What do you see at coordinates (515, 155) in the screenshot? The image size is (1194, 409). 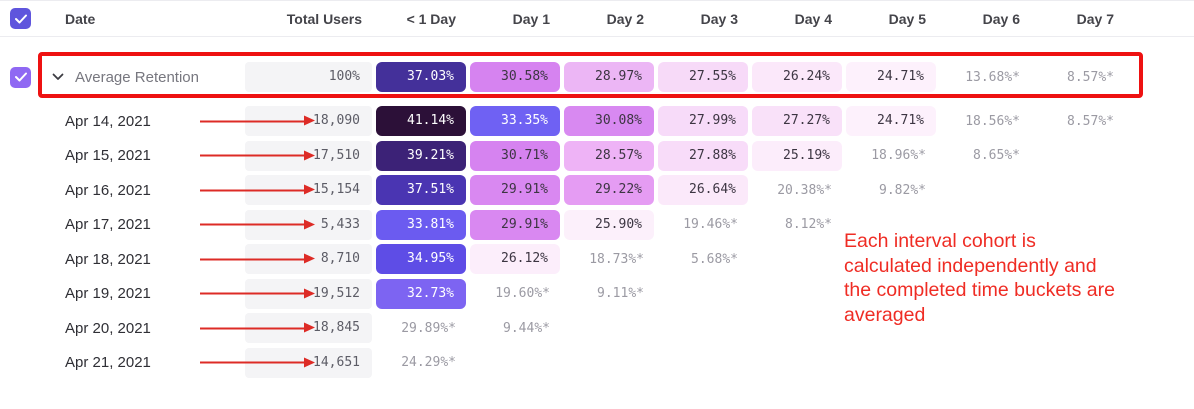 I see `retention-value-pill: 30.71%` at bounding box center [515, 155].